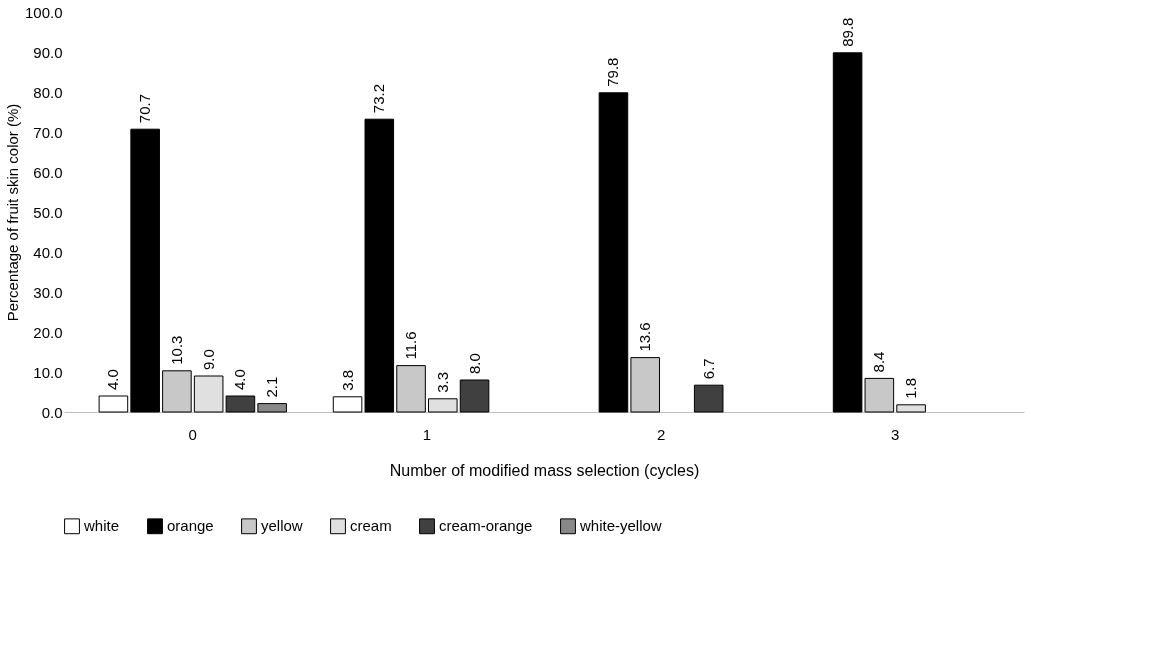 The height and width of the screenshot is (657, 1170). I want to click on y-tick-label: 40.0, so click(48, 252).